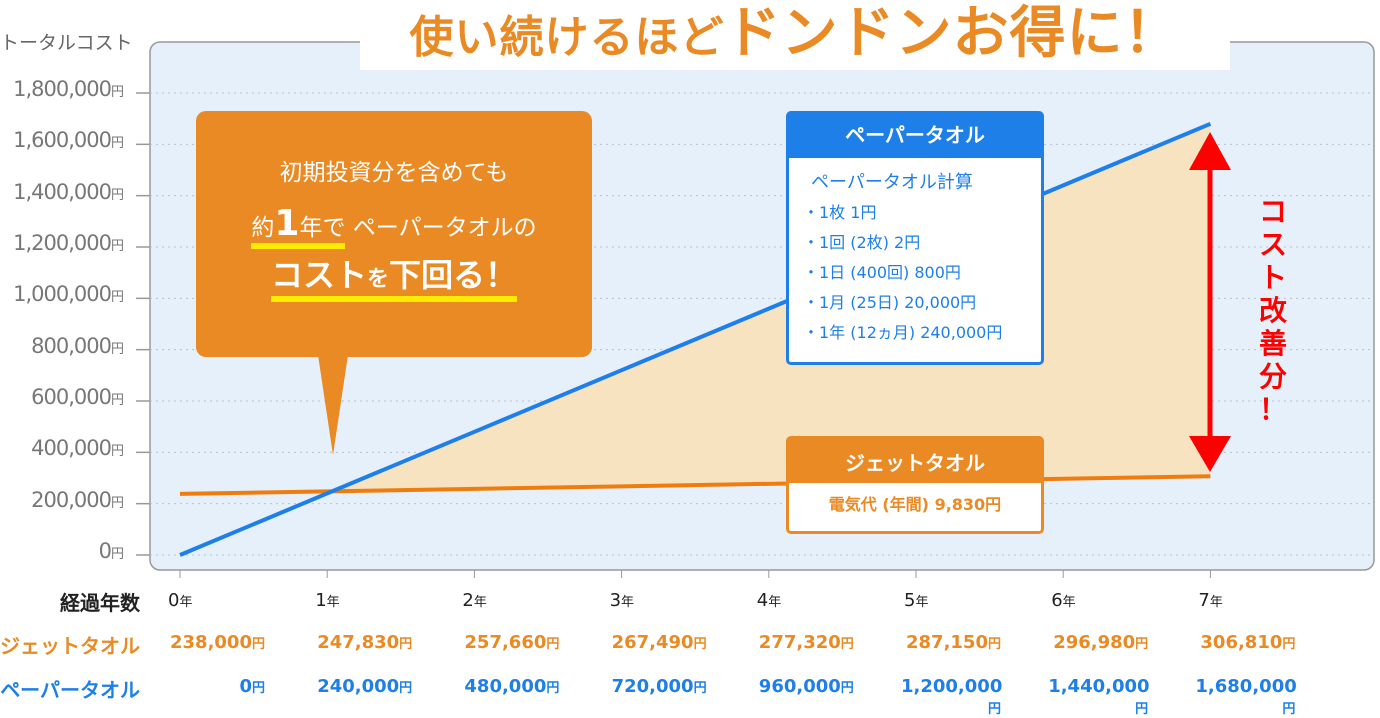  I want to click on y-tick-label: 1,000,000円, so click(68, 294).